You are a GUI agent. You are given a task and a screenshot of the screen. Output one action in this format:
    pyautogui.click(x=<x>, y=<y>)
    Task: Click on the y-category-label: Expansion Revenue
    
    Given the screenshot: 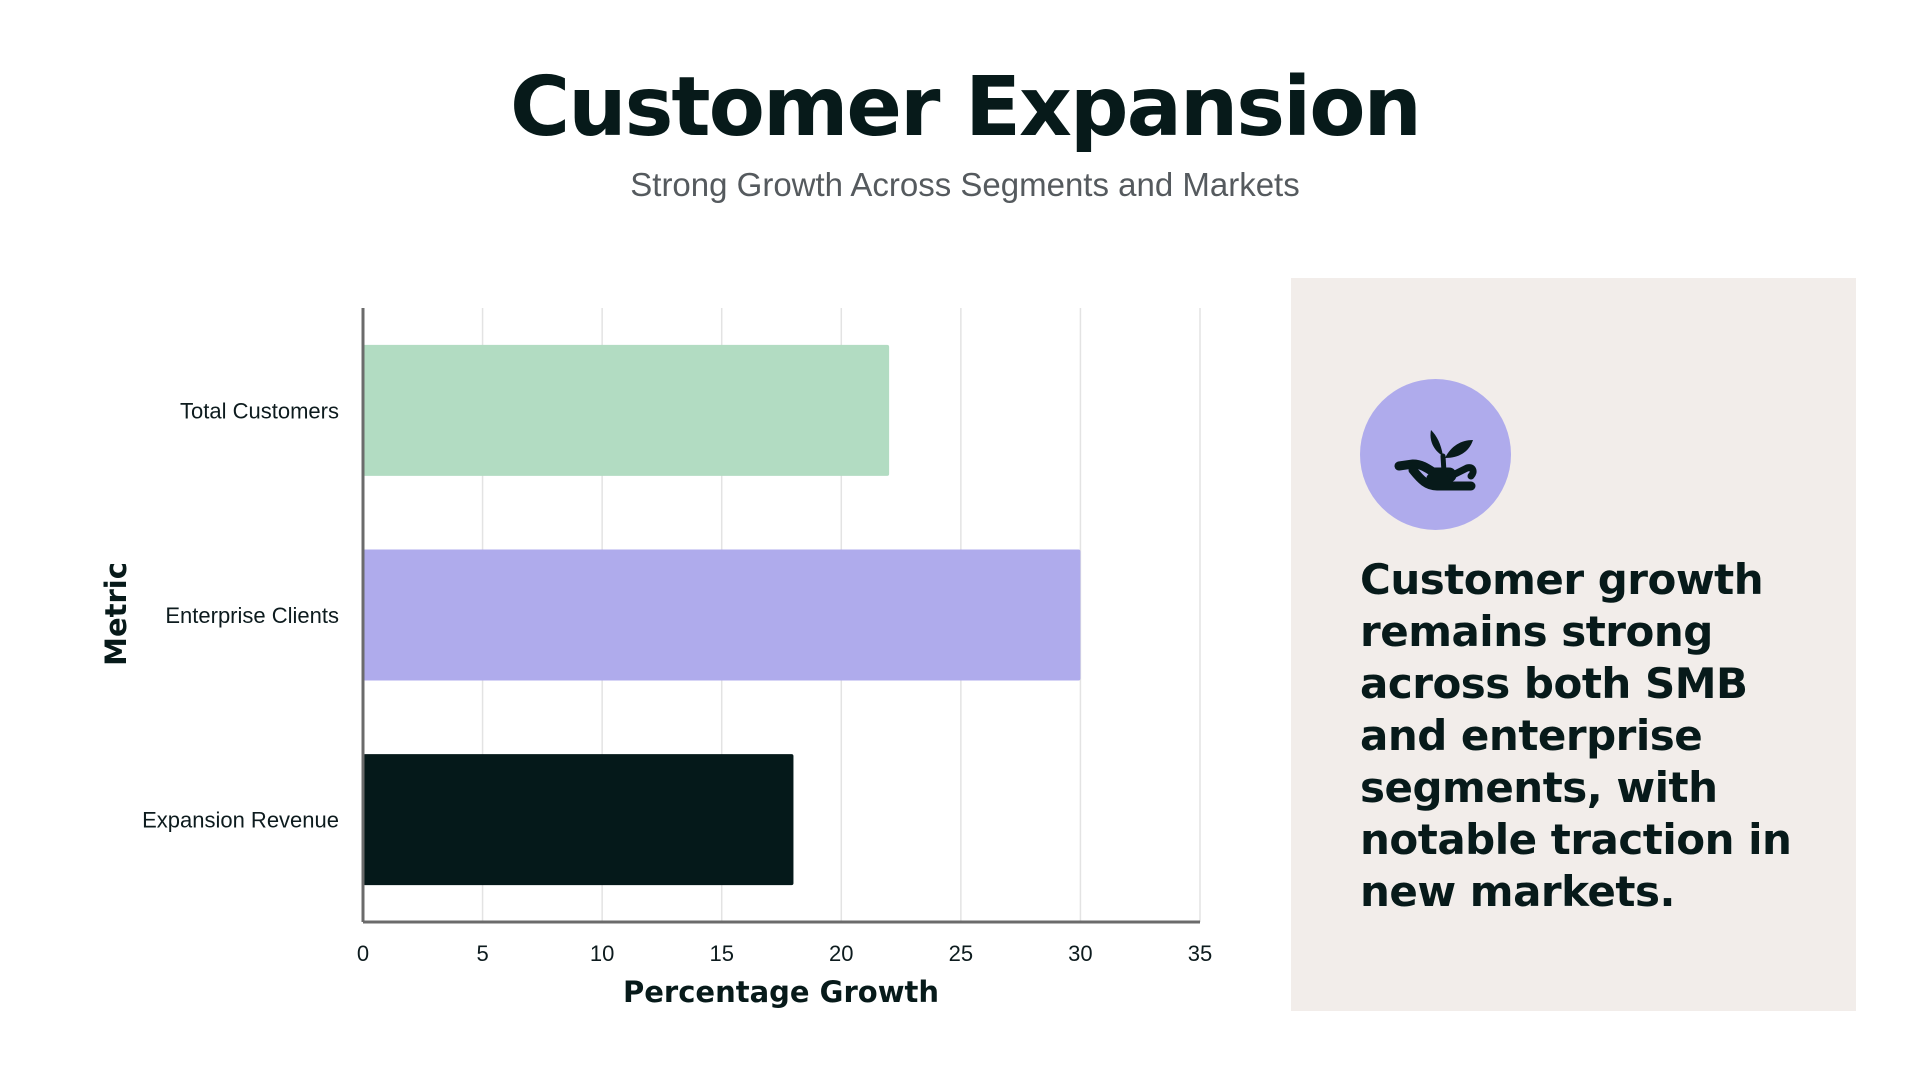 What is the action you would take?
    pyautogui.click(x=240, y=820)
    